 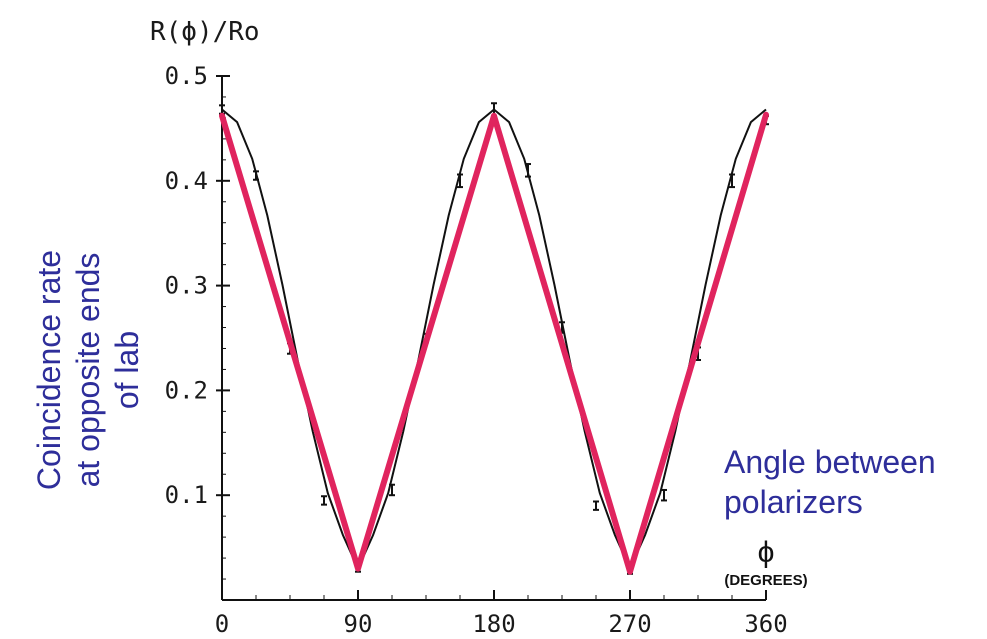 I want to click on y-annotation-line-1: Coincidence rate, so click(x=49, y=370).